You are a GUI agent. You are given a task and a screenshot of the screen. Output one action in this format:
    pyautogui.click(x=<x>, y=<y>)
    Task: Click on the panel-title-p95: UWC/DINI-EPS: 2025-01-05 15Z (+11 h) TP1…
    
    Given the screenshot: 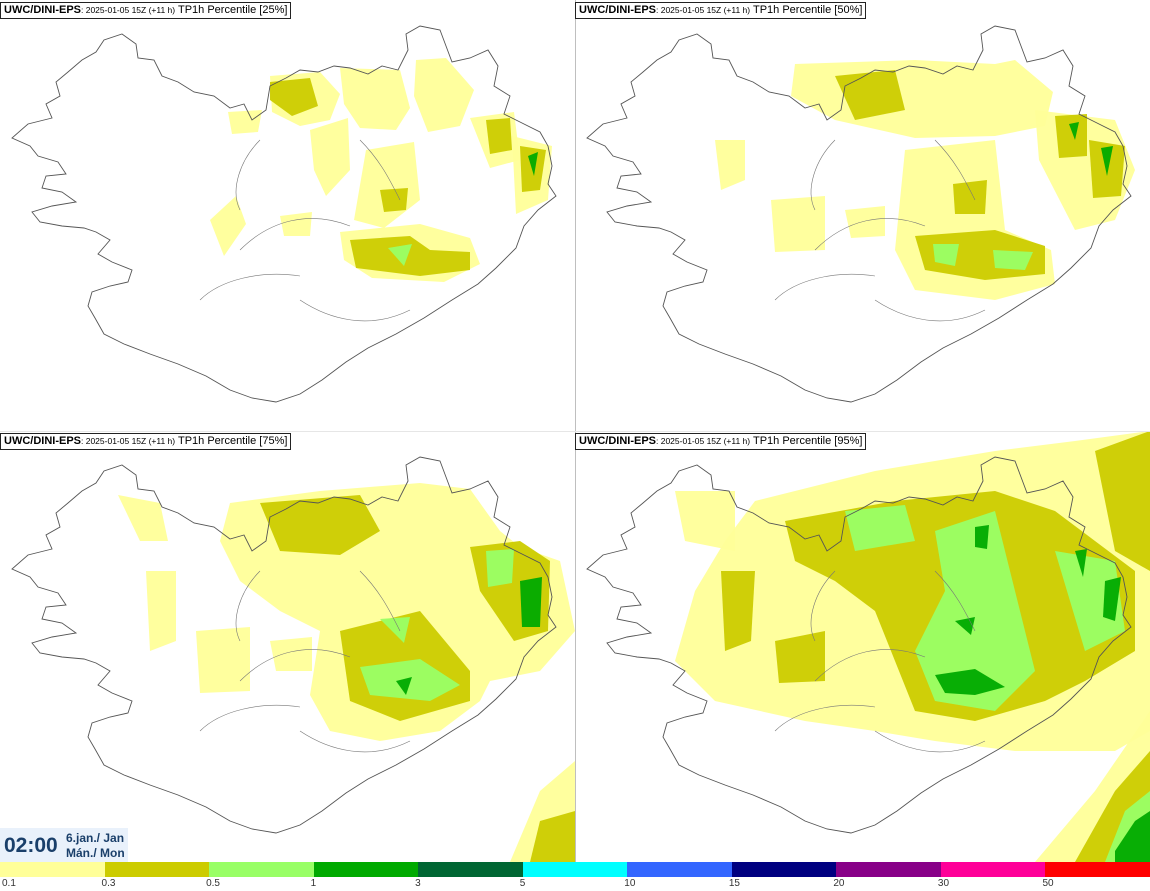 What is the action you would take?
    pyautogui.click(x=721, y=441)
    